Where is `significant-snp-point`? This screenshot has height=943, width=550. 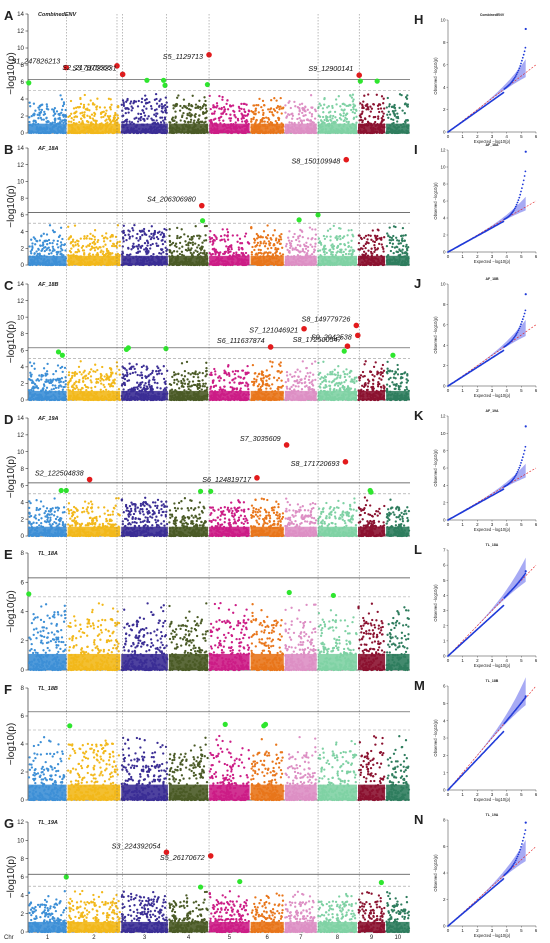 significant-snp-point is located at coordinates (346, 159).